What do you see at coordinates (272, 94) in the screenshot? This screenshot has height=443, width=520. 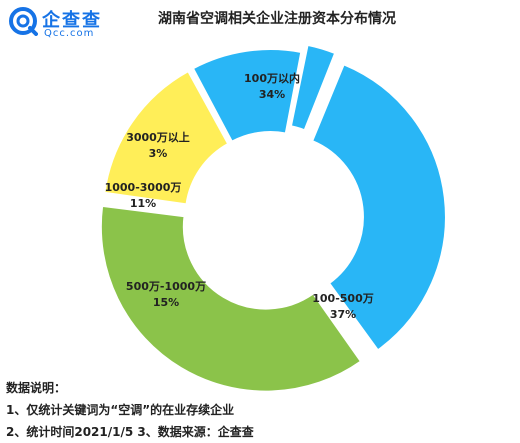 I see `slice-value-1: 34%` at bounding box center [272, 94].